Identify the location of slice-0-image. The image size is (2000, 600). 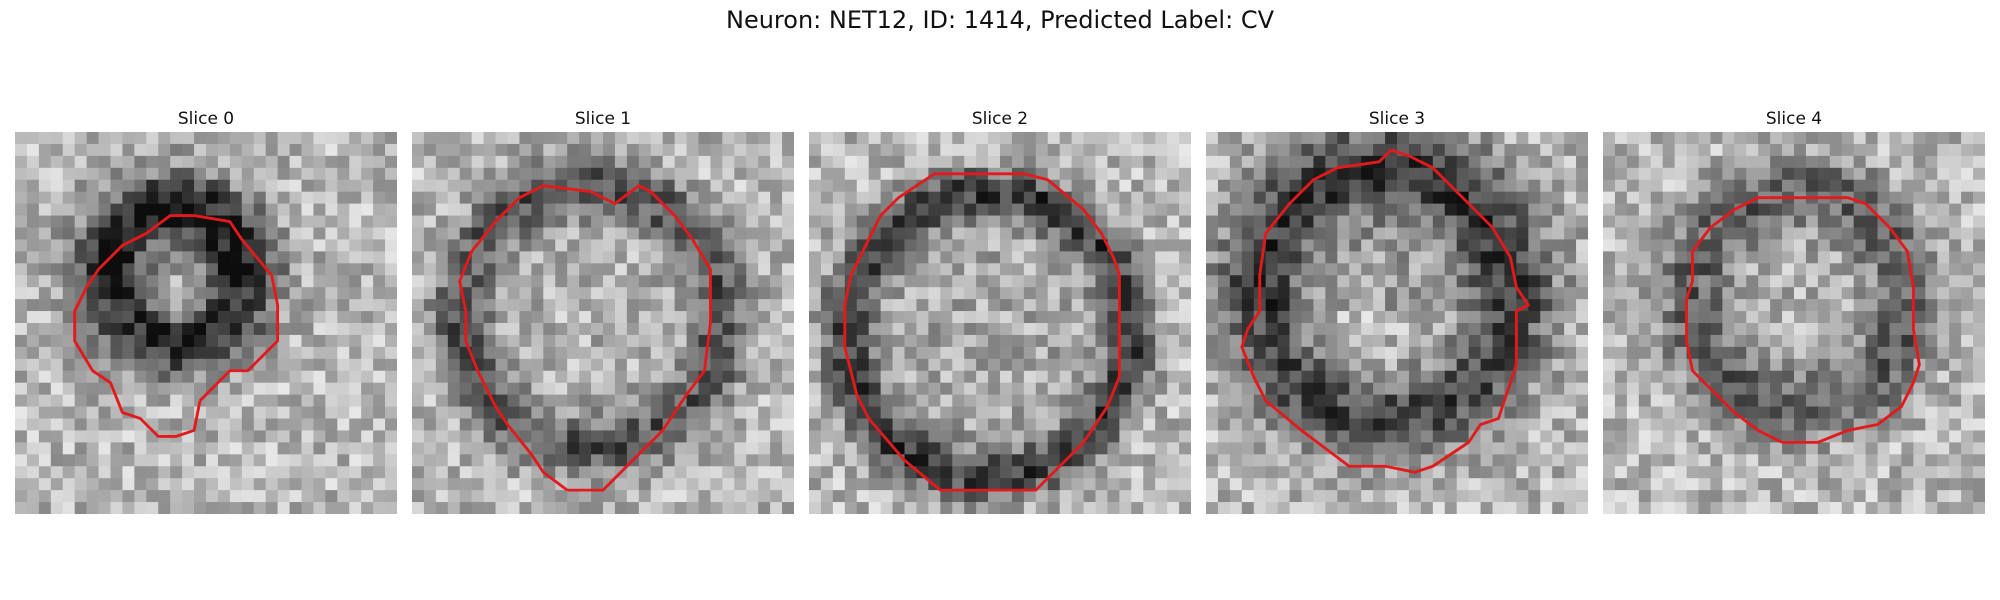
(206, 323).